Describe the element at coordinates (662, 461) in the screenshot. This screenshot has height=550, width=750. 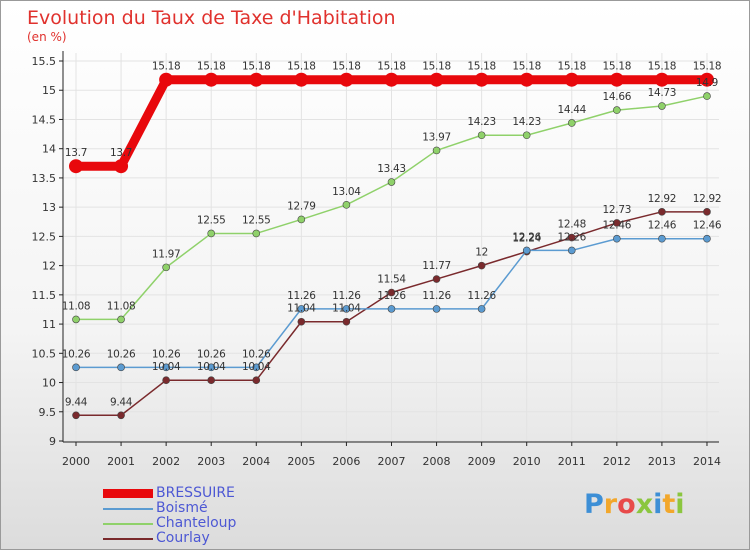
I see `x-tick-label: 2013` at that location.